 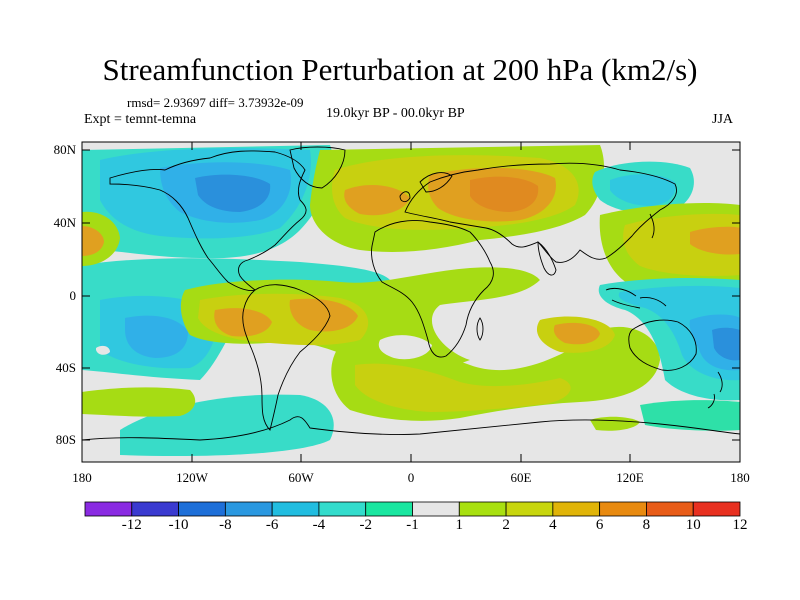 What do you see at coordinates (412, 525) in the screenshot?
I see `colorbar-label: -1` at bounding box center [412, 525].